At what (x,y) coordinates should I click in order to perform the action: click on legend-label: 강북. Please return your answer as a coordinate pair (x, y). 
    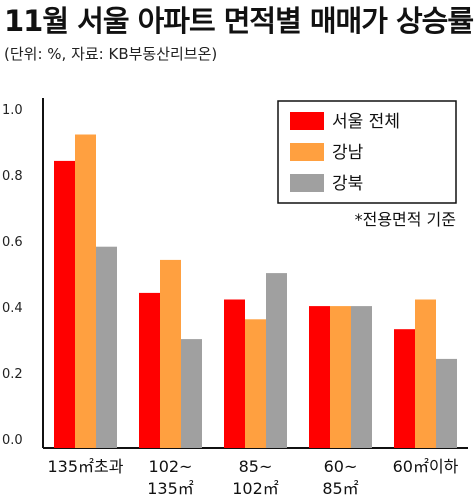
    Looking at the image, I should click on (347, 184).